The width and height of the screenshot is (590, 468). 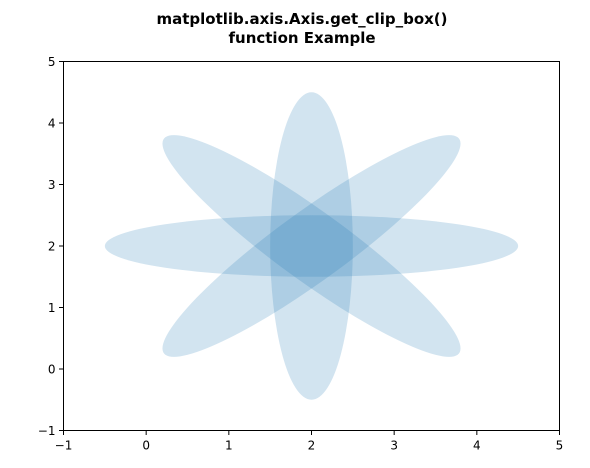 I want to click on y-tick-label: 0, so click(x=52, y=370).